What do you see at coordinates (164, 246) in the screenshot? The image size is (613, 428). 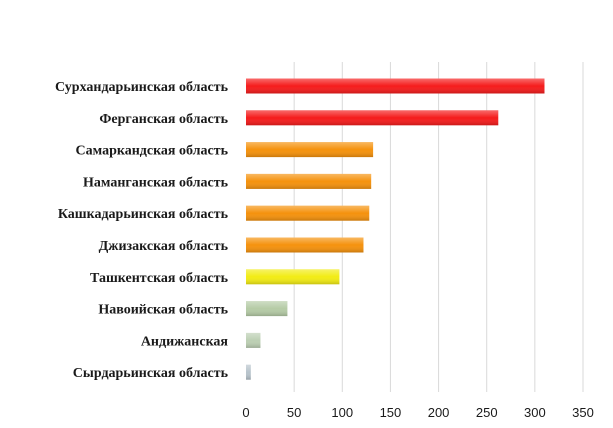 I see `category-label: Джизакская область` at bounding box center [164, 246].